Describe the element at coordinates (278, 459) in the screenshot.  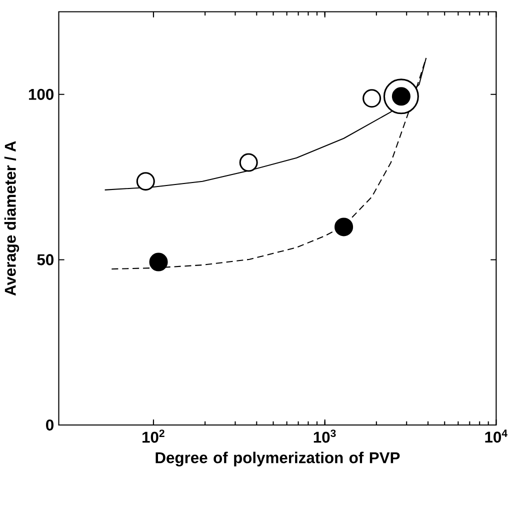
I see `x-axis-title: Degree of polymerization of PVP` at that location.